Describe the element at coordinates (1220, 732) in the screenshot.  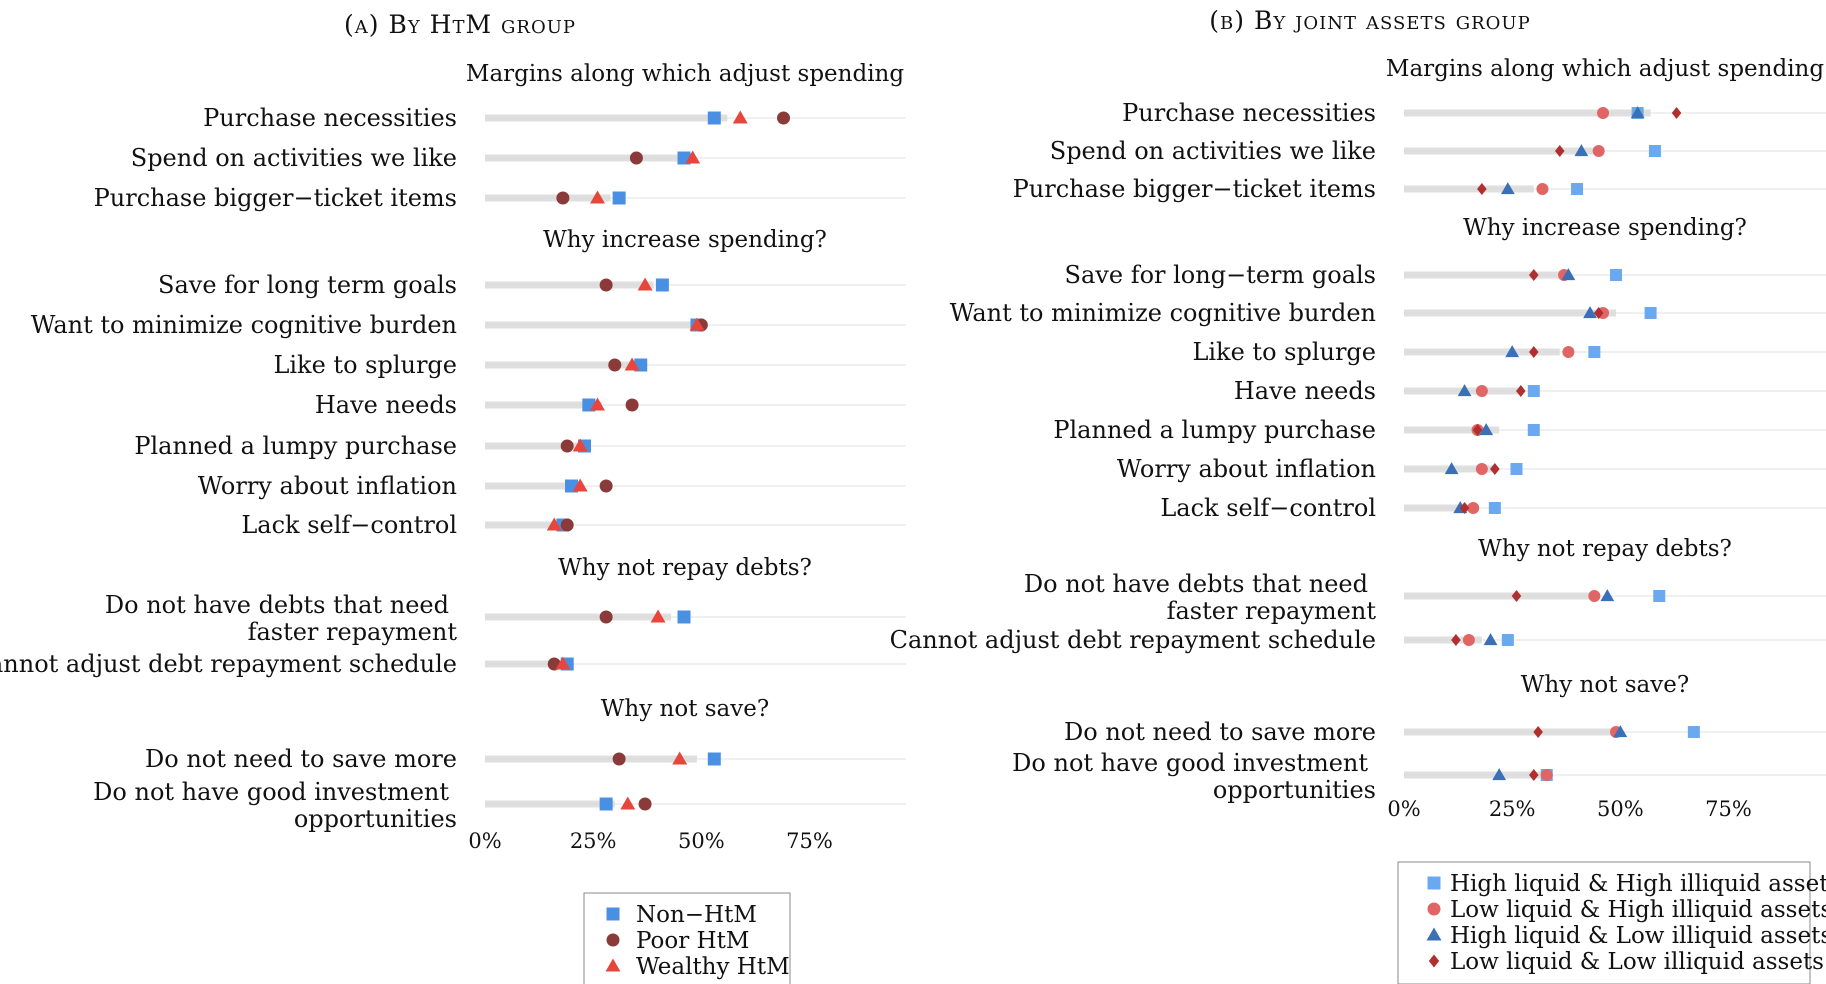
I see `row-label: Do not need to save more` at that location.